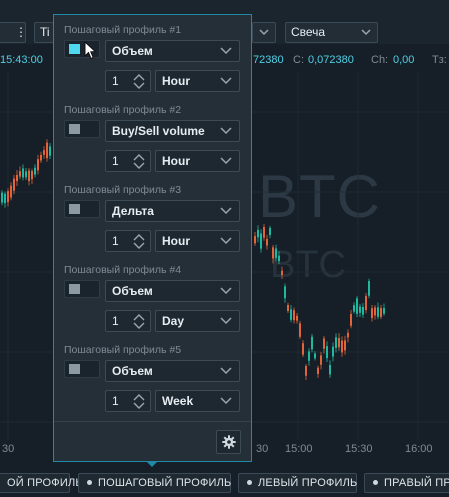 The height and width of the screenshot is (497, 449). Describe the element at coordinates (165, 483) in the screenshot. I see `tab-label: ПОШАГОВЫЙ ПРОФИЛЬ` at that location.